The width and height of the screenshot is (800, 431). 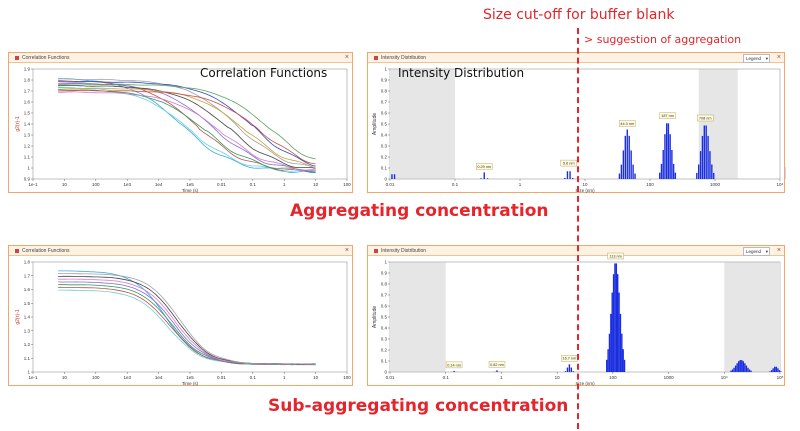 I want to click on peak-label: 0.14 nm, so click(x=454, y=365).